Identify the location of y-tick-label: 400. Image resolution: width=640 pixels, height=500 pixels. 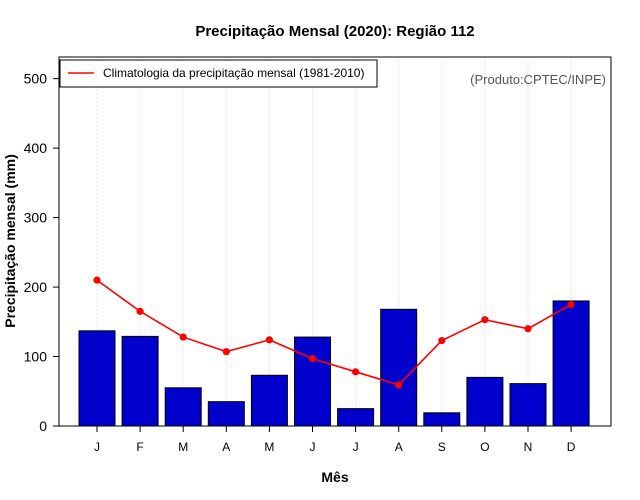
(36, 148).